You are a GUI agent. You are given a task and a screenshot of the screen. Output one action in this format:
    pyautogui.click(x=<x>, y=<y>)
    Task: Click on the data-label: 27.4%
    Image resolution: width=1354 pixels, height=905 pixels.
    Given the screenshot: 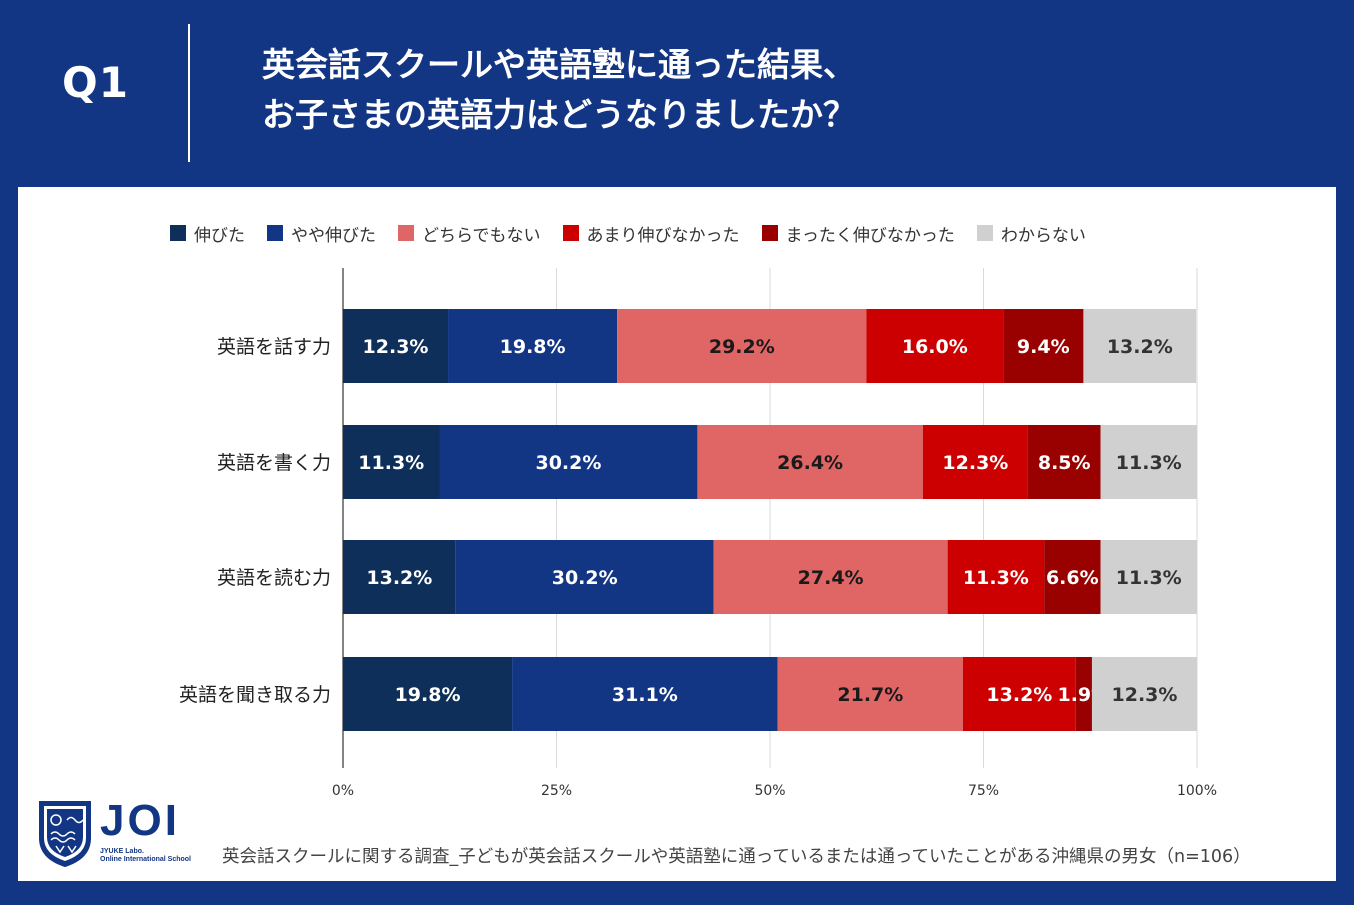 What is the action you would take?
    pyautogui.click(x=831, y=578)
    